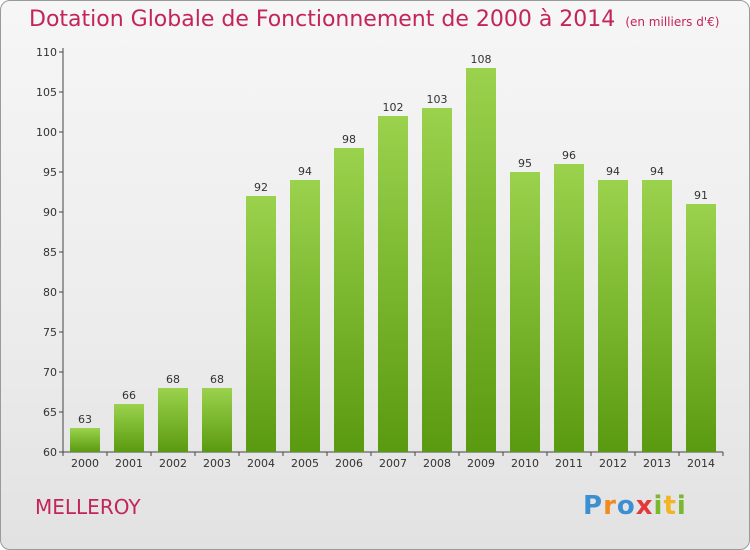  What do you see at coordinates (481, 260) in the screenshot?
I see `bar-2009` at bounding box center [481, 260].